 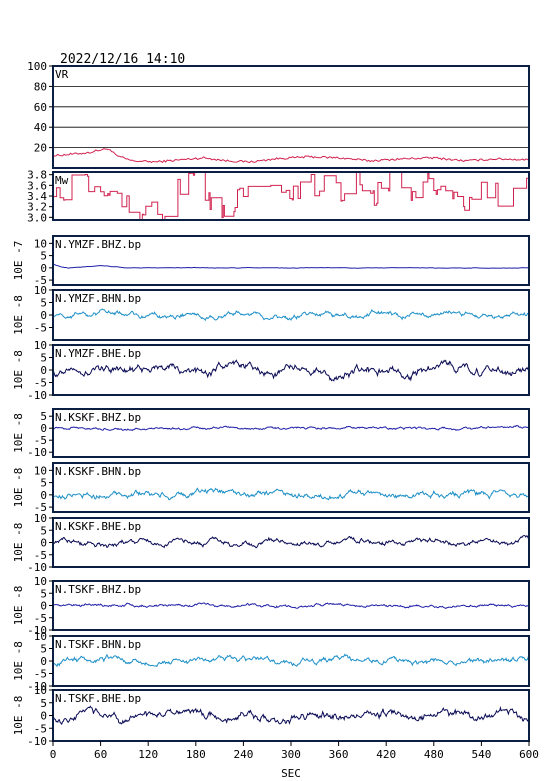 What do you see at coordinates (40, 127) in the screenshot?
I see `y-tick-label: 40` at bounding box center [40, 127].